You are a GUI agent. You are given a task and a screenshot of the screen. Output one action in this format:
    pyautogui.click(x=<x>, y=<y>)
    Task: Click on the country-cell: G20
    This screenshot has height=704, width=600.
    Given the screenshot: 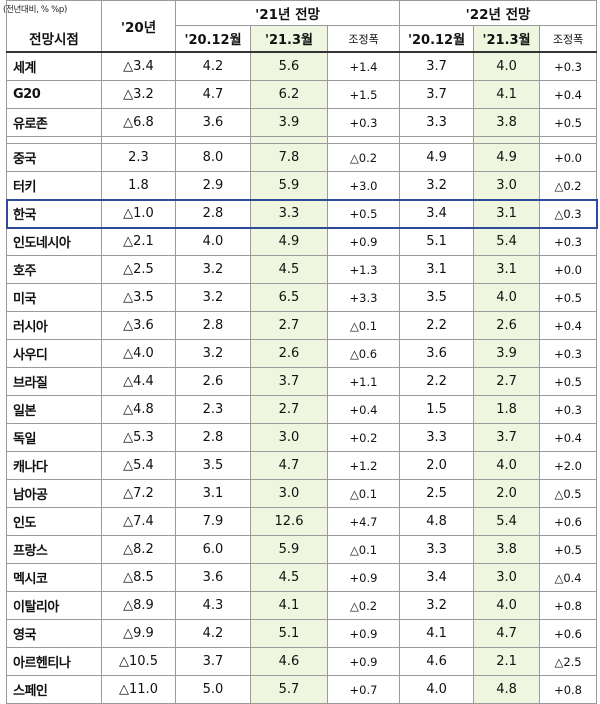 What is the action you would take?
    pyautogui.click(x=54, y=94)
    